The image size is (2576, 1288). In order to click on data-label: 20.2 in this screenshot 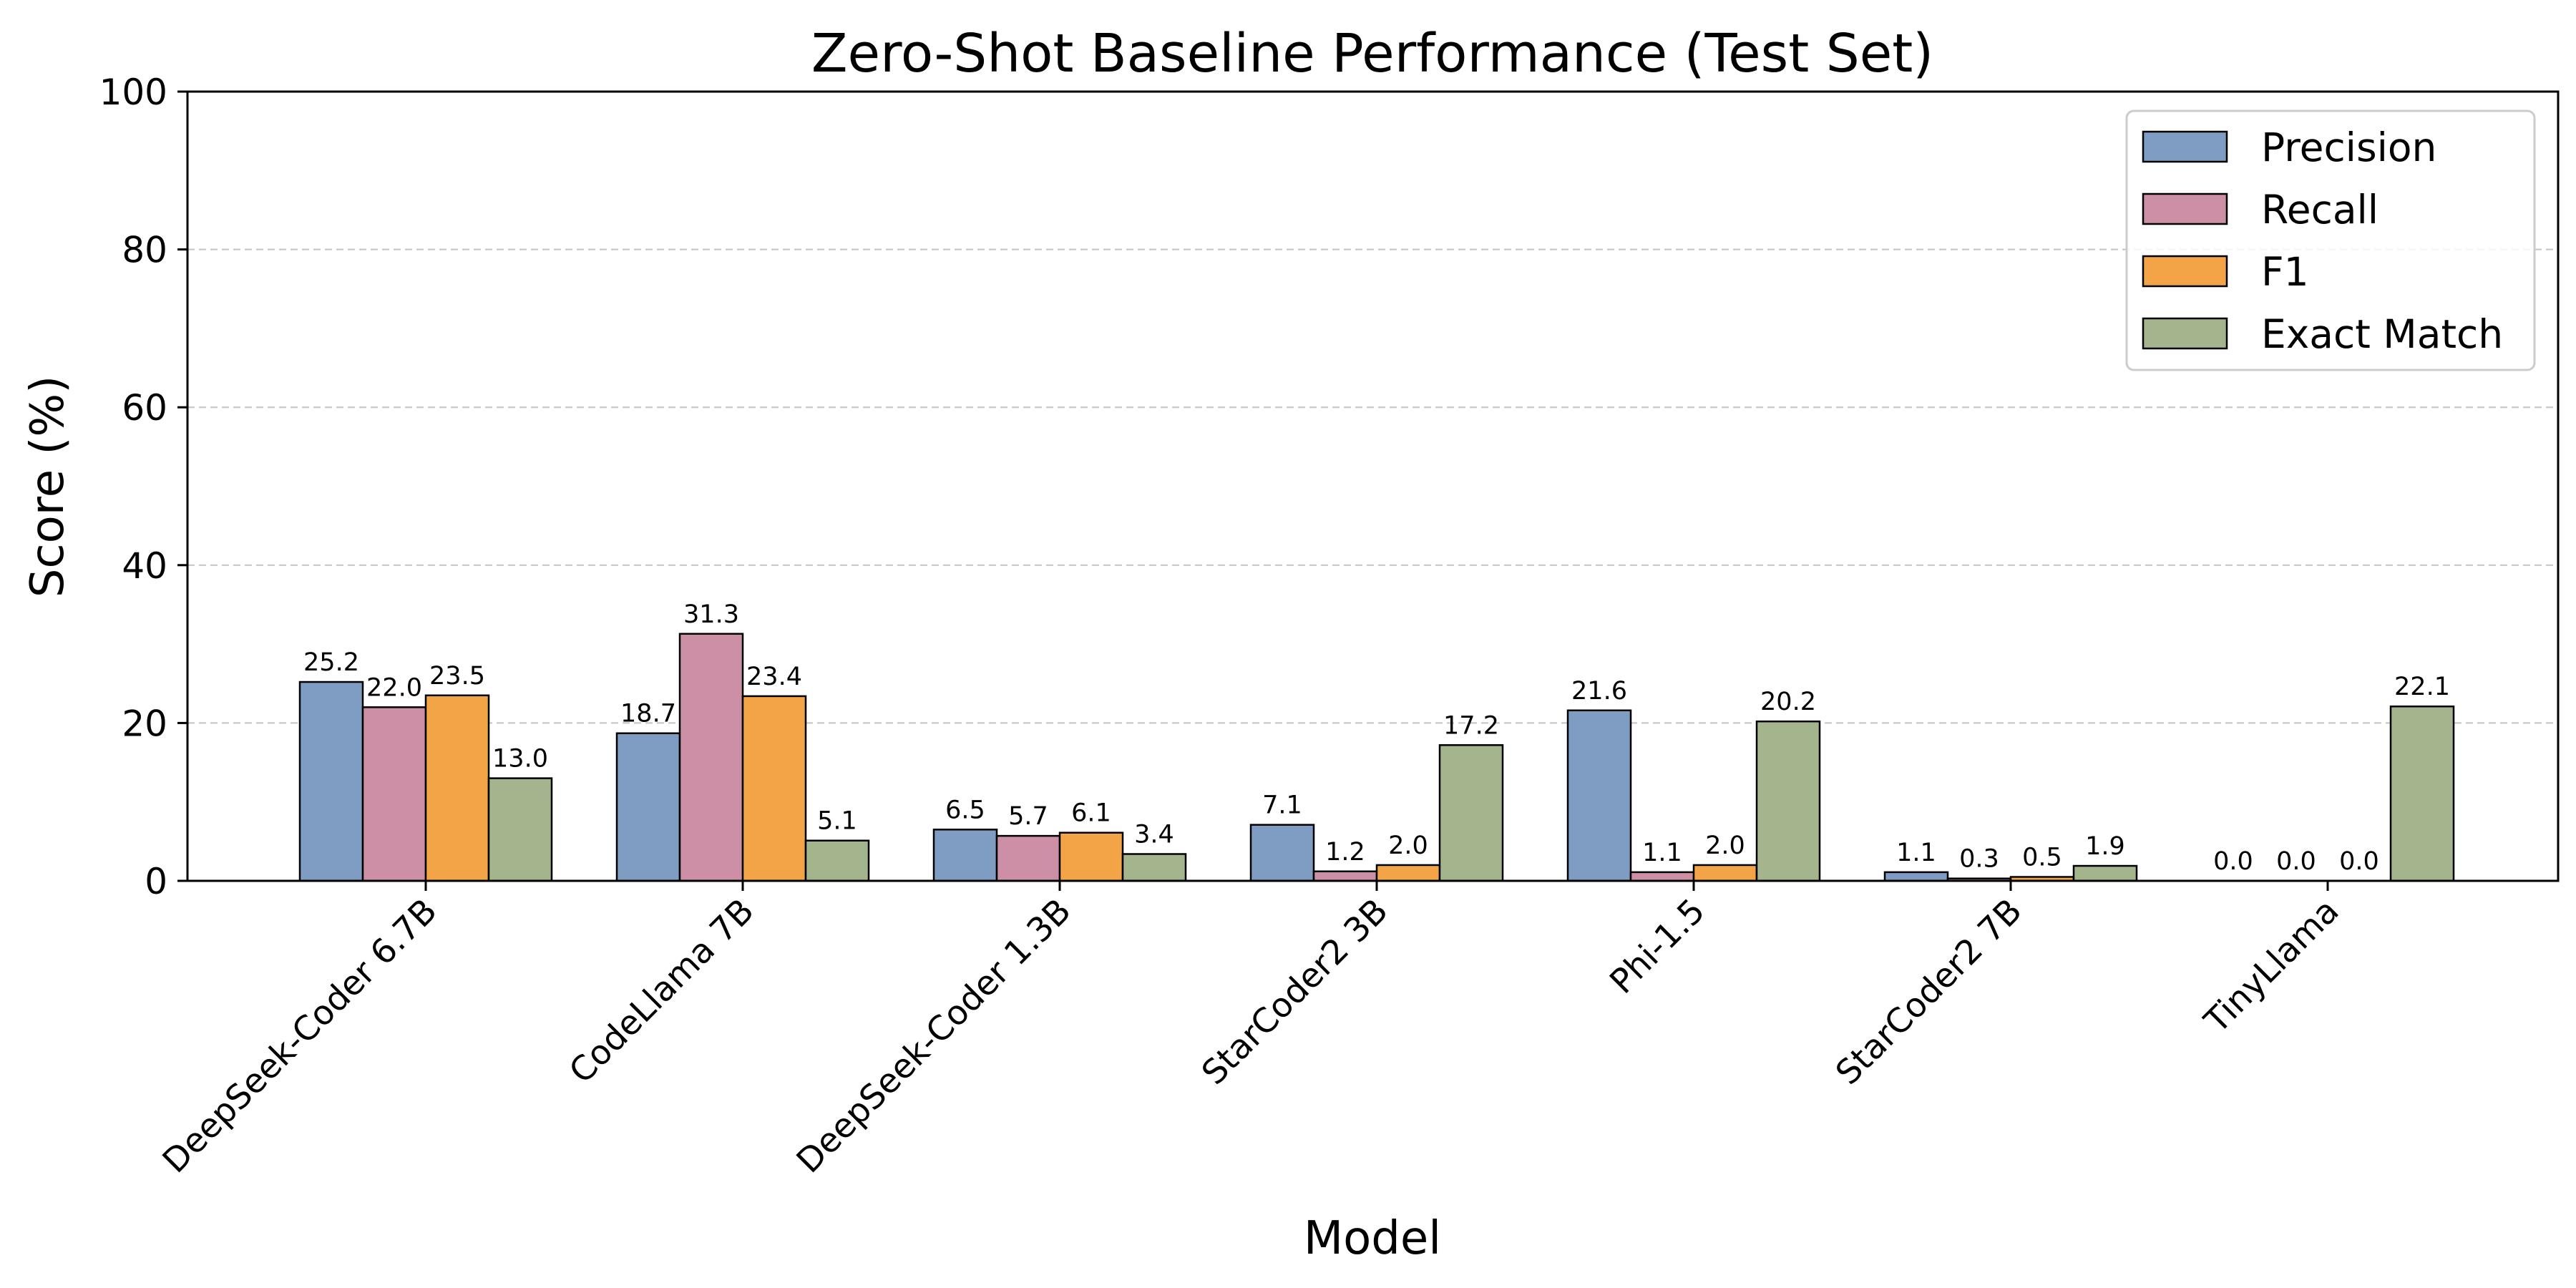, I will do `click(1788, 702)`.